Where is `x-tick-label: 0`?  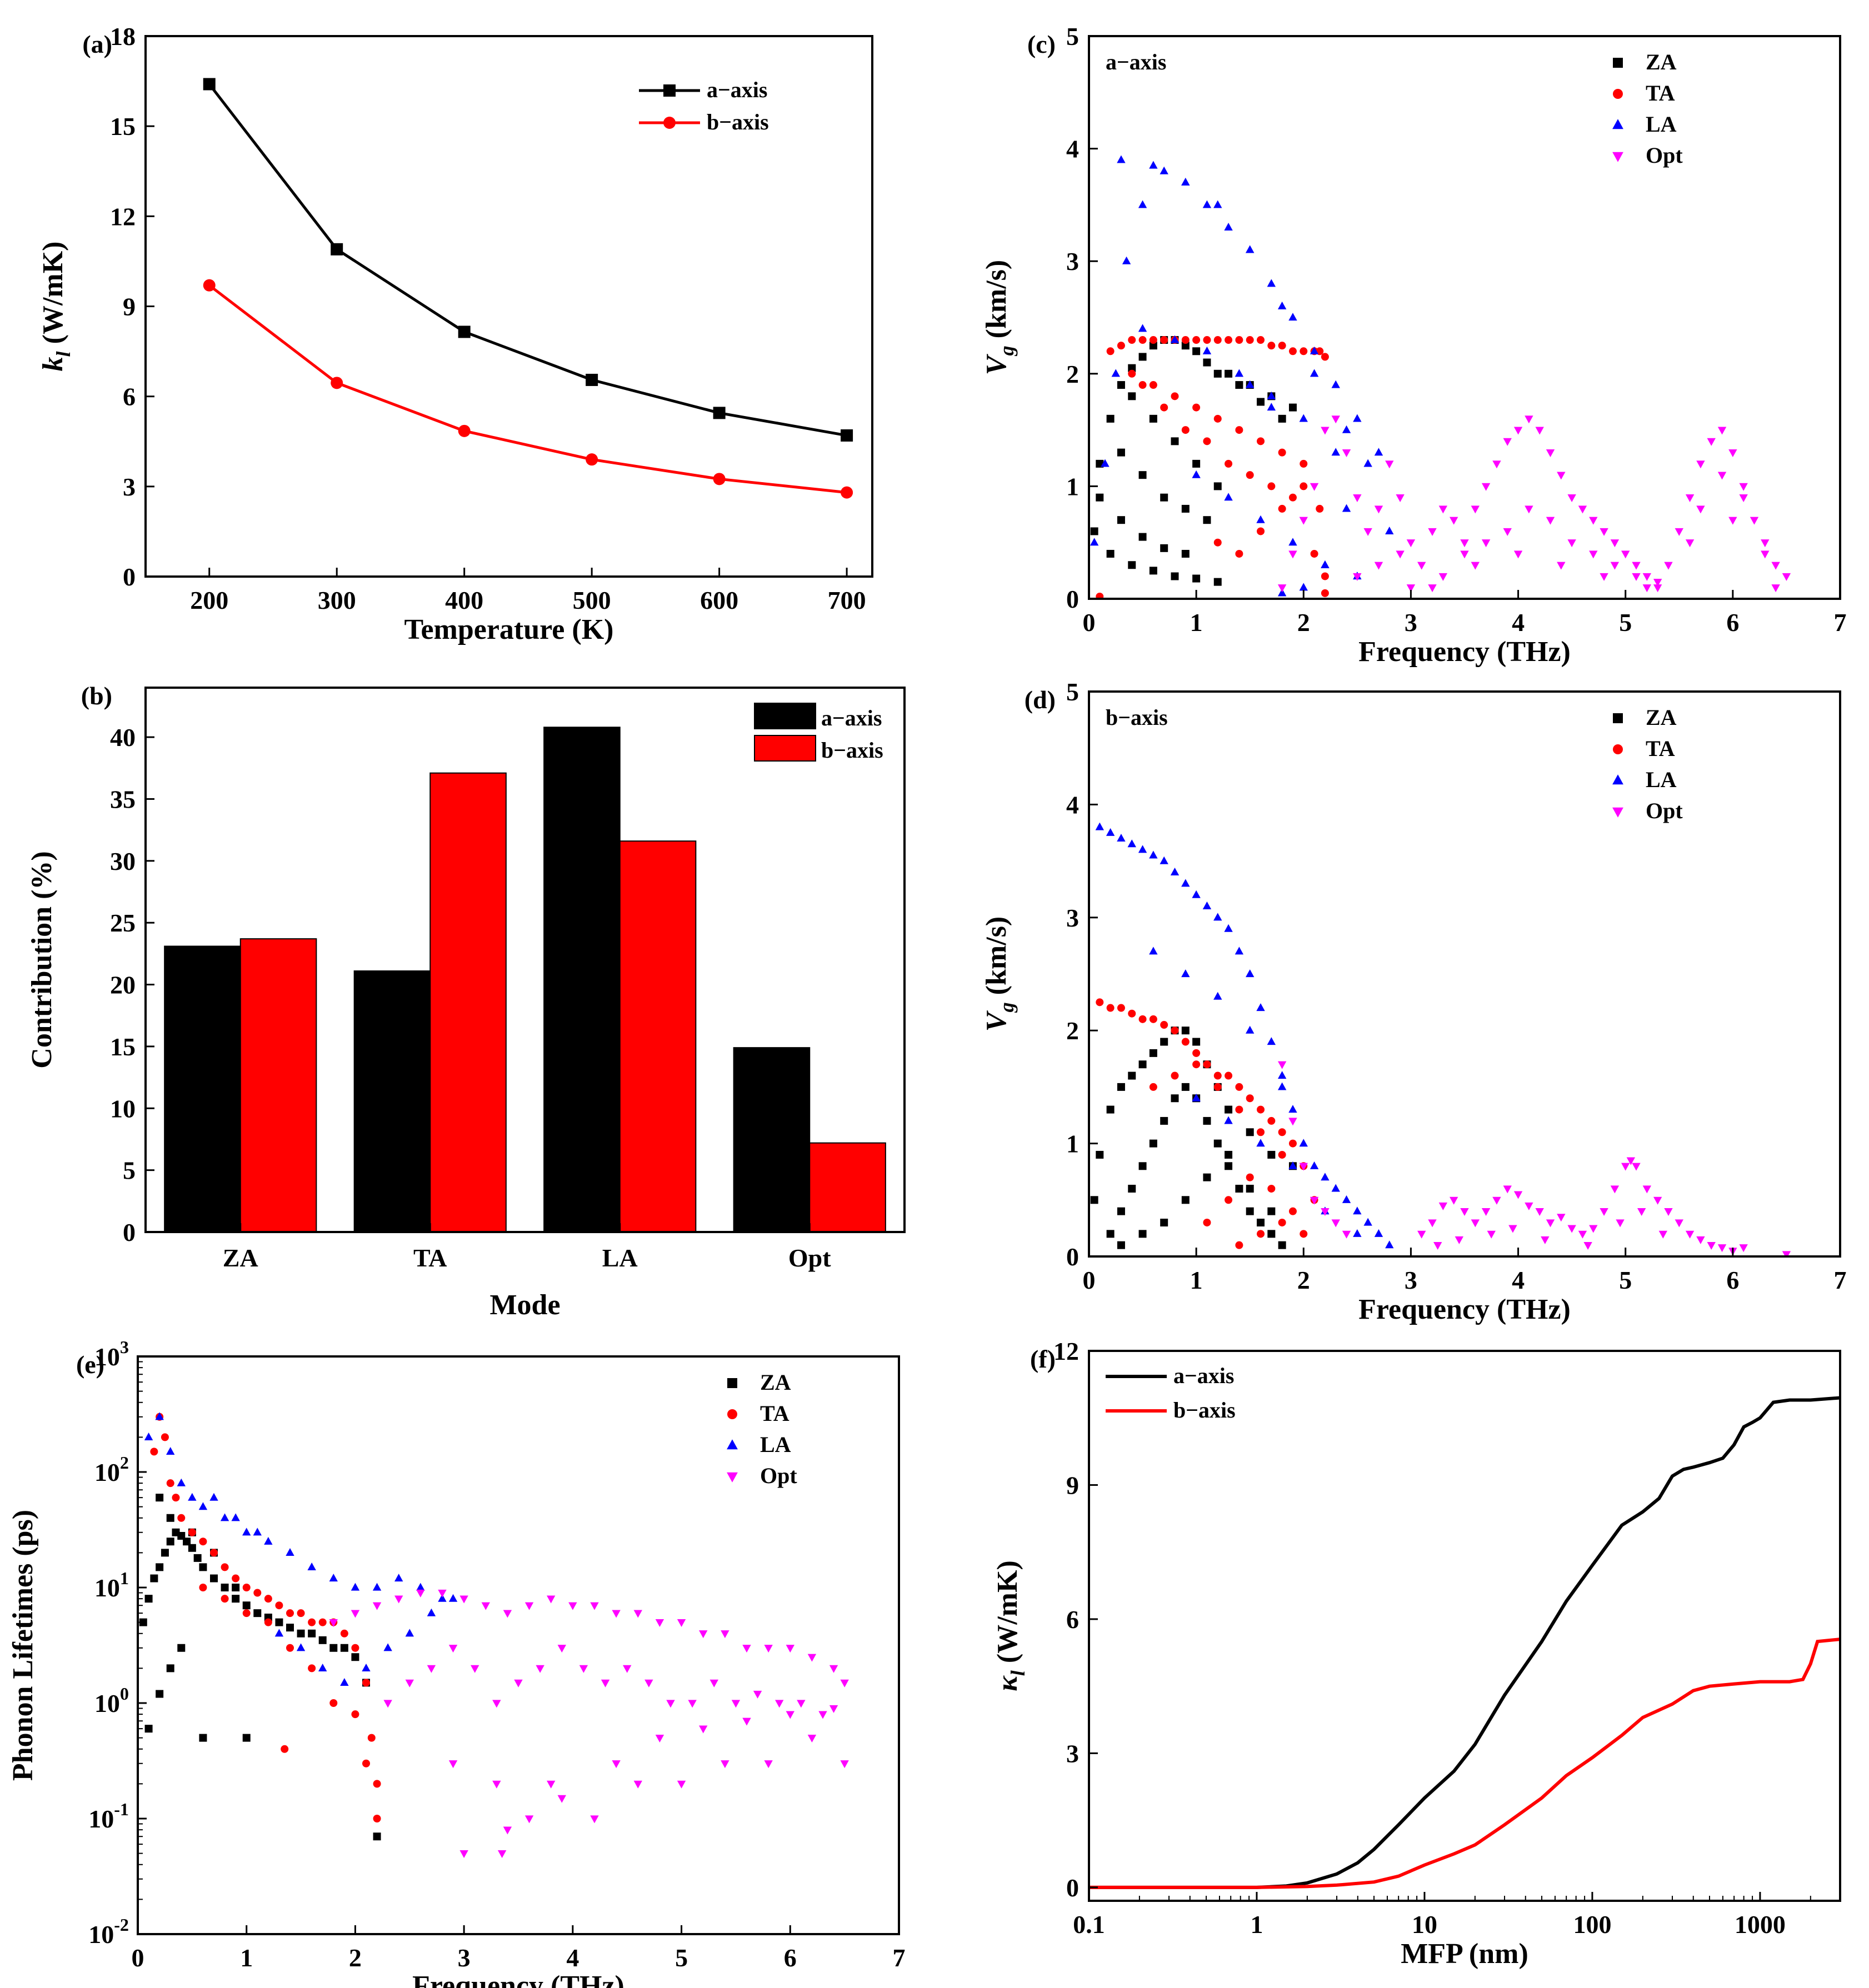
x-tick-label: 0 is located at coordinates (1090, 1280).